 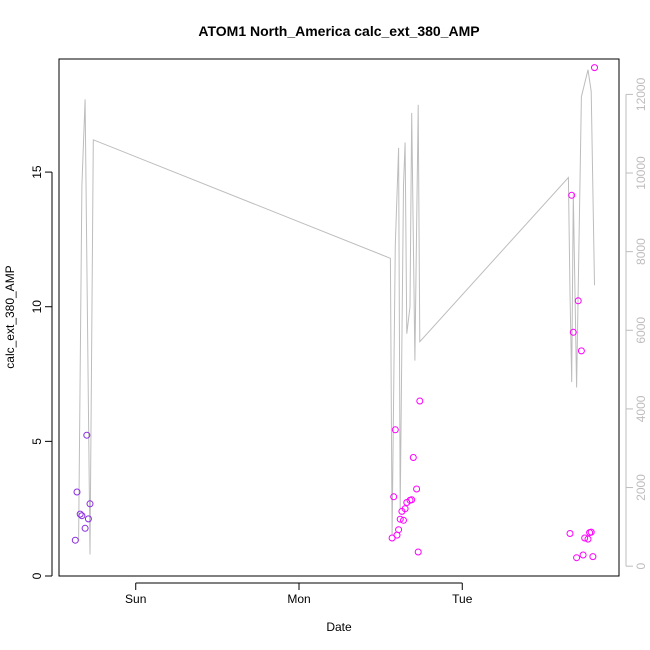 I want to click on right-tick-label: 0, so click(x=641, y=566).